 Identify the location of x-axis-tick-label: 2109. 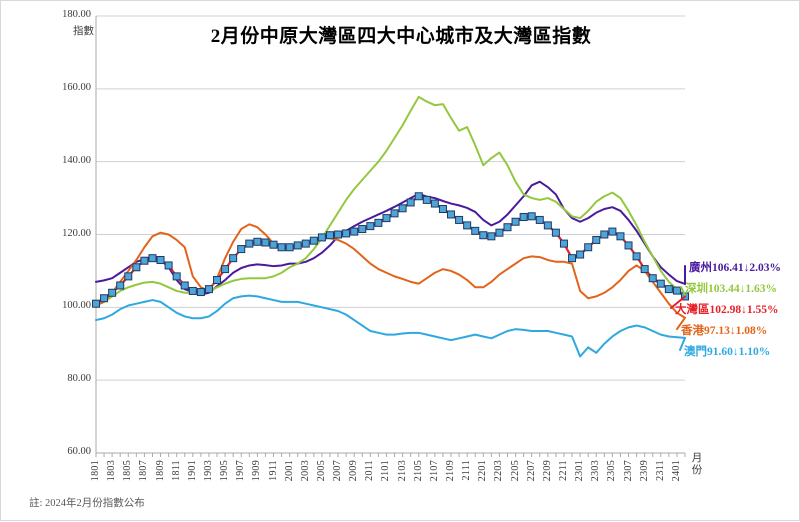
(450, 471).